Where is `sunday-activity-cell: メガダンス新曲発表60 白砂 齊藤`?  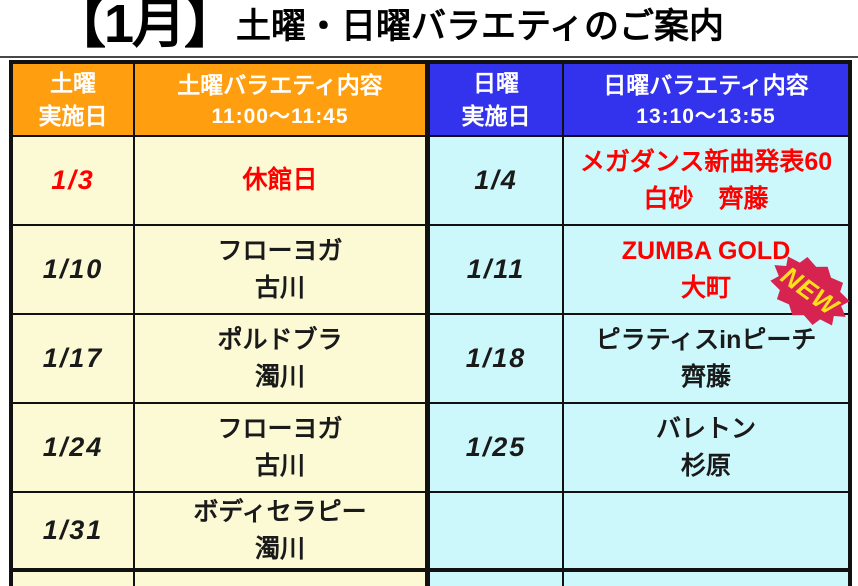 sunday-activity-cell: メガダンス新曲発表60 白砂 齊藤 is located at coordinates (706, 180).